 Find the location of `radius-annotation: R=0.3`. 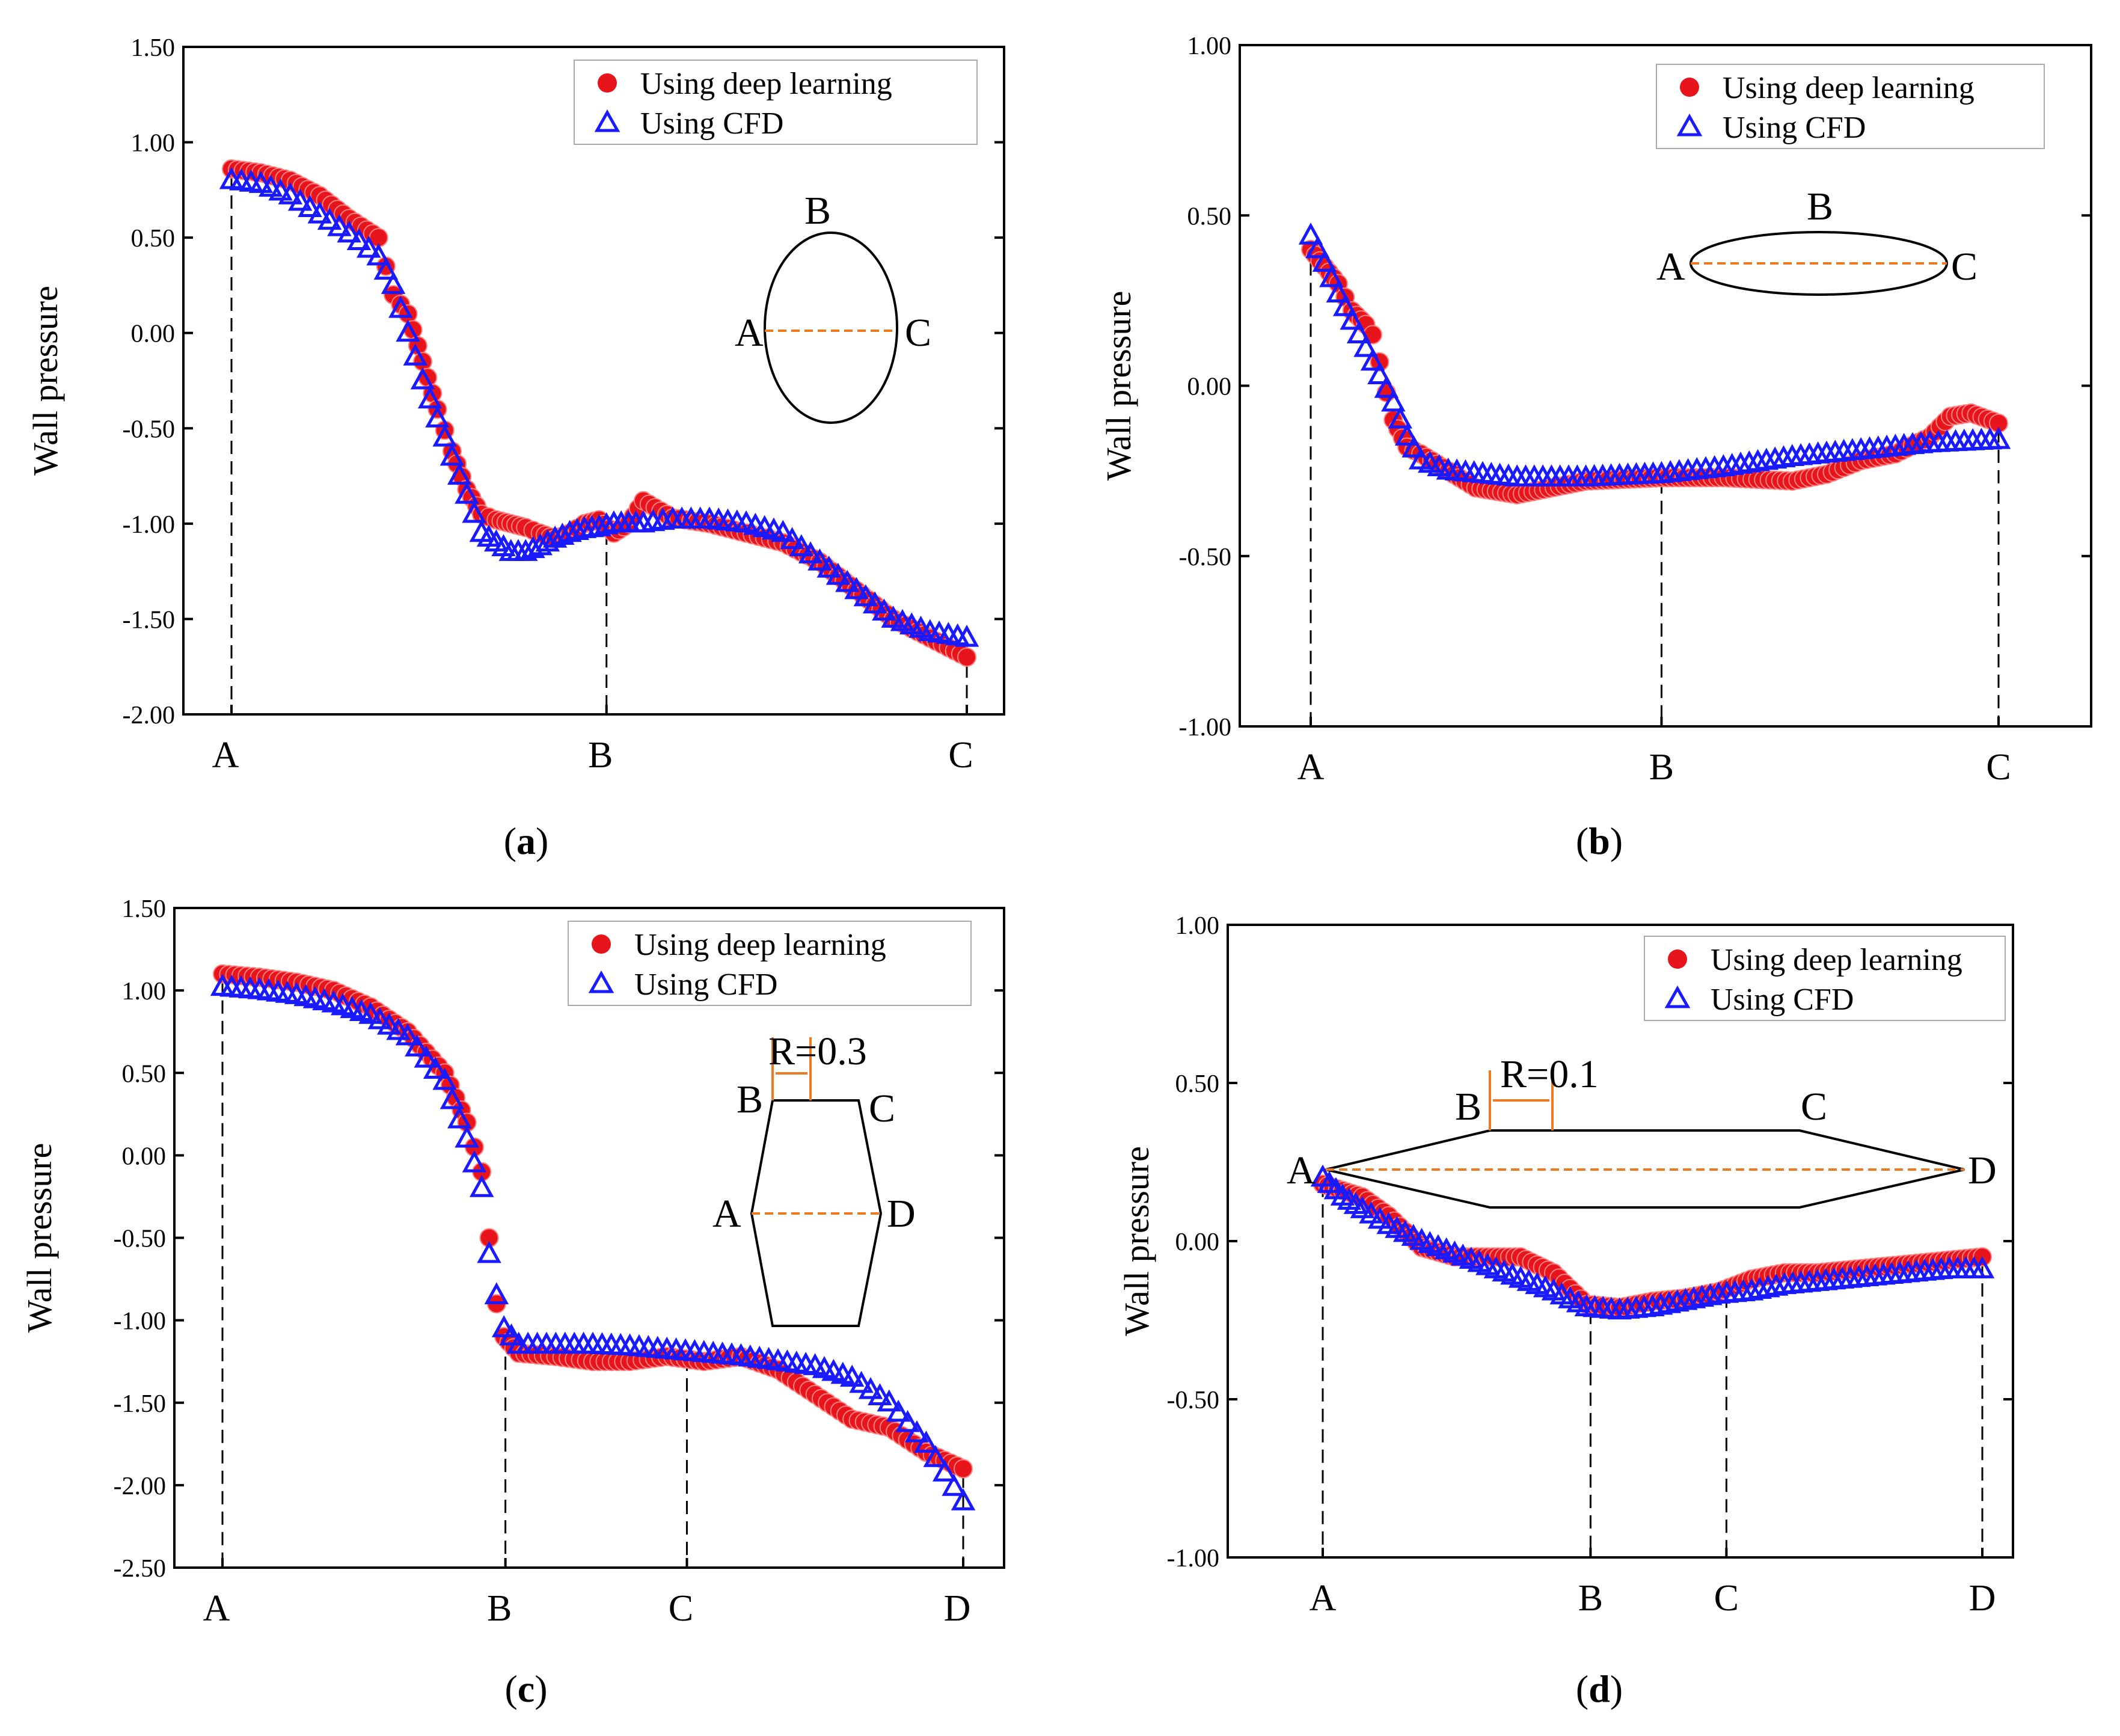

radius-annotation: R=0.3 is located at coordinates (818, 1051).